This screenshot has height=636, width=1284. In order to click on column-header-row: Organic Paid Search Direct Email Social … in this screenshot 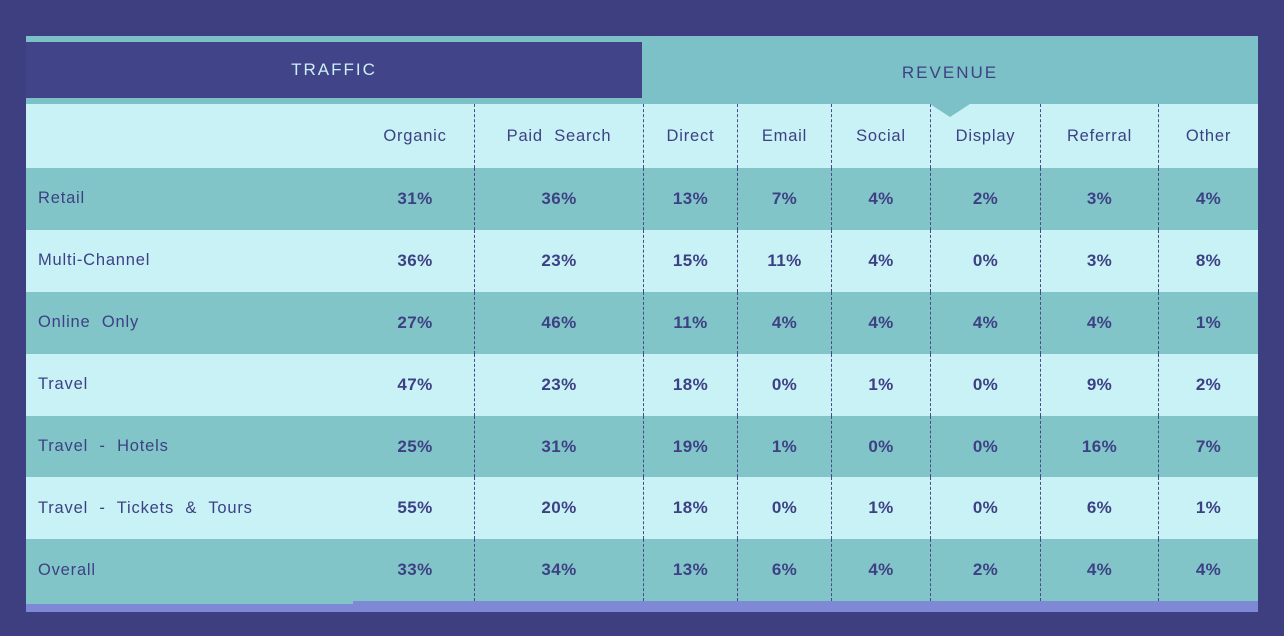, I will do `click(642, 136)`.